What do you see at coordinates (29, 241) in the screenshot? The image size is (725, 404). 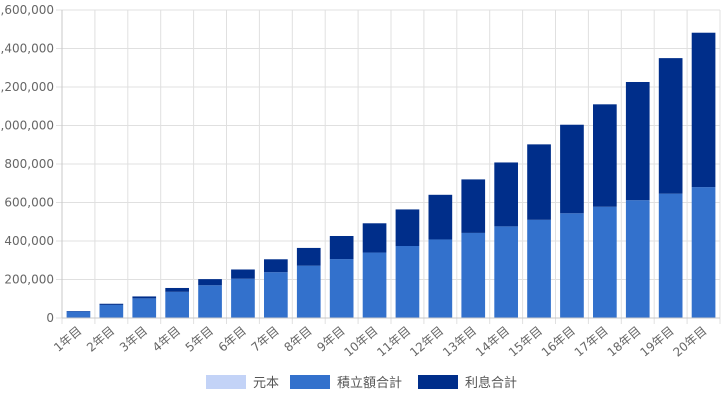 I see `y-tick-label: 400,000` at bounding box center [29, 241].